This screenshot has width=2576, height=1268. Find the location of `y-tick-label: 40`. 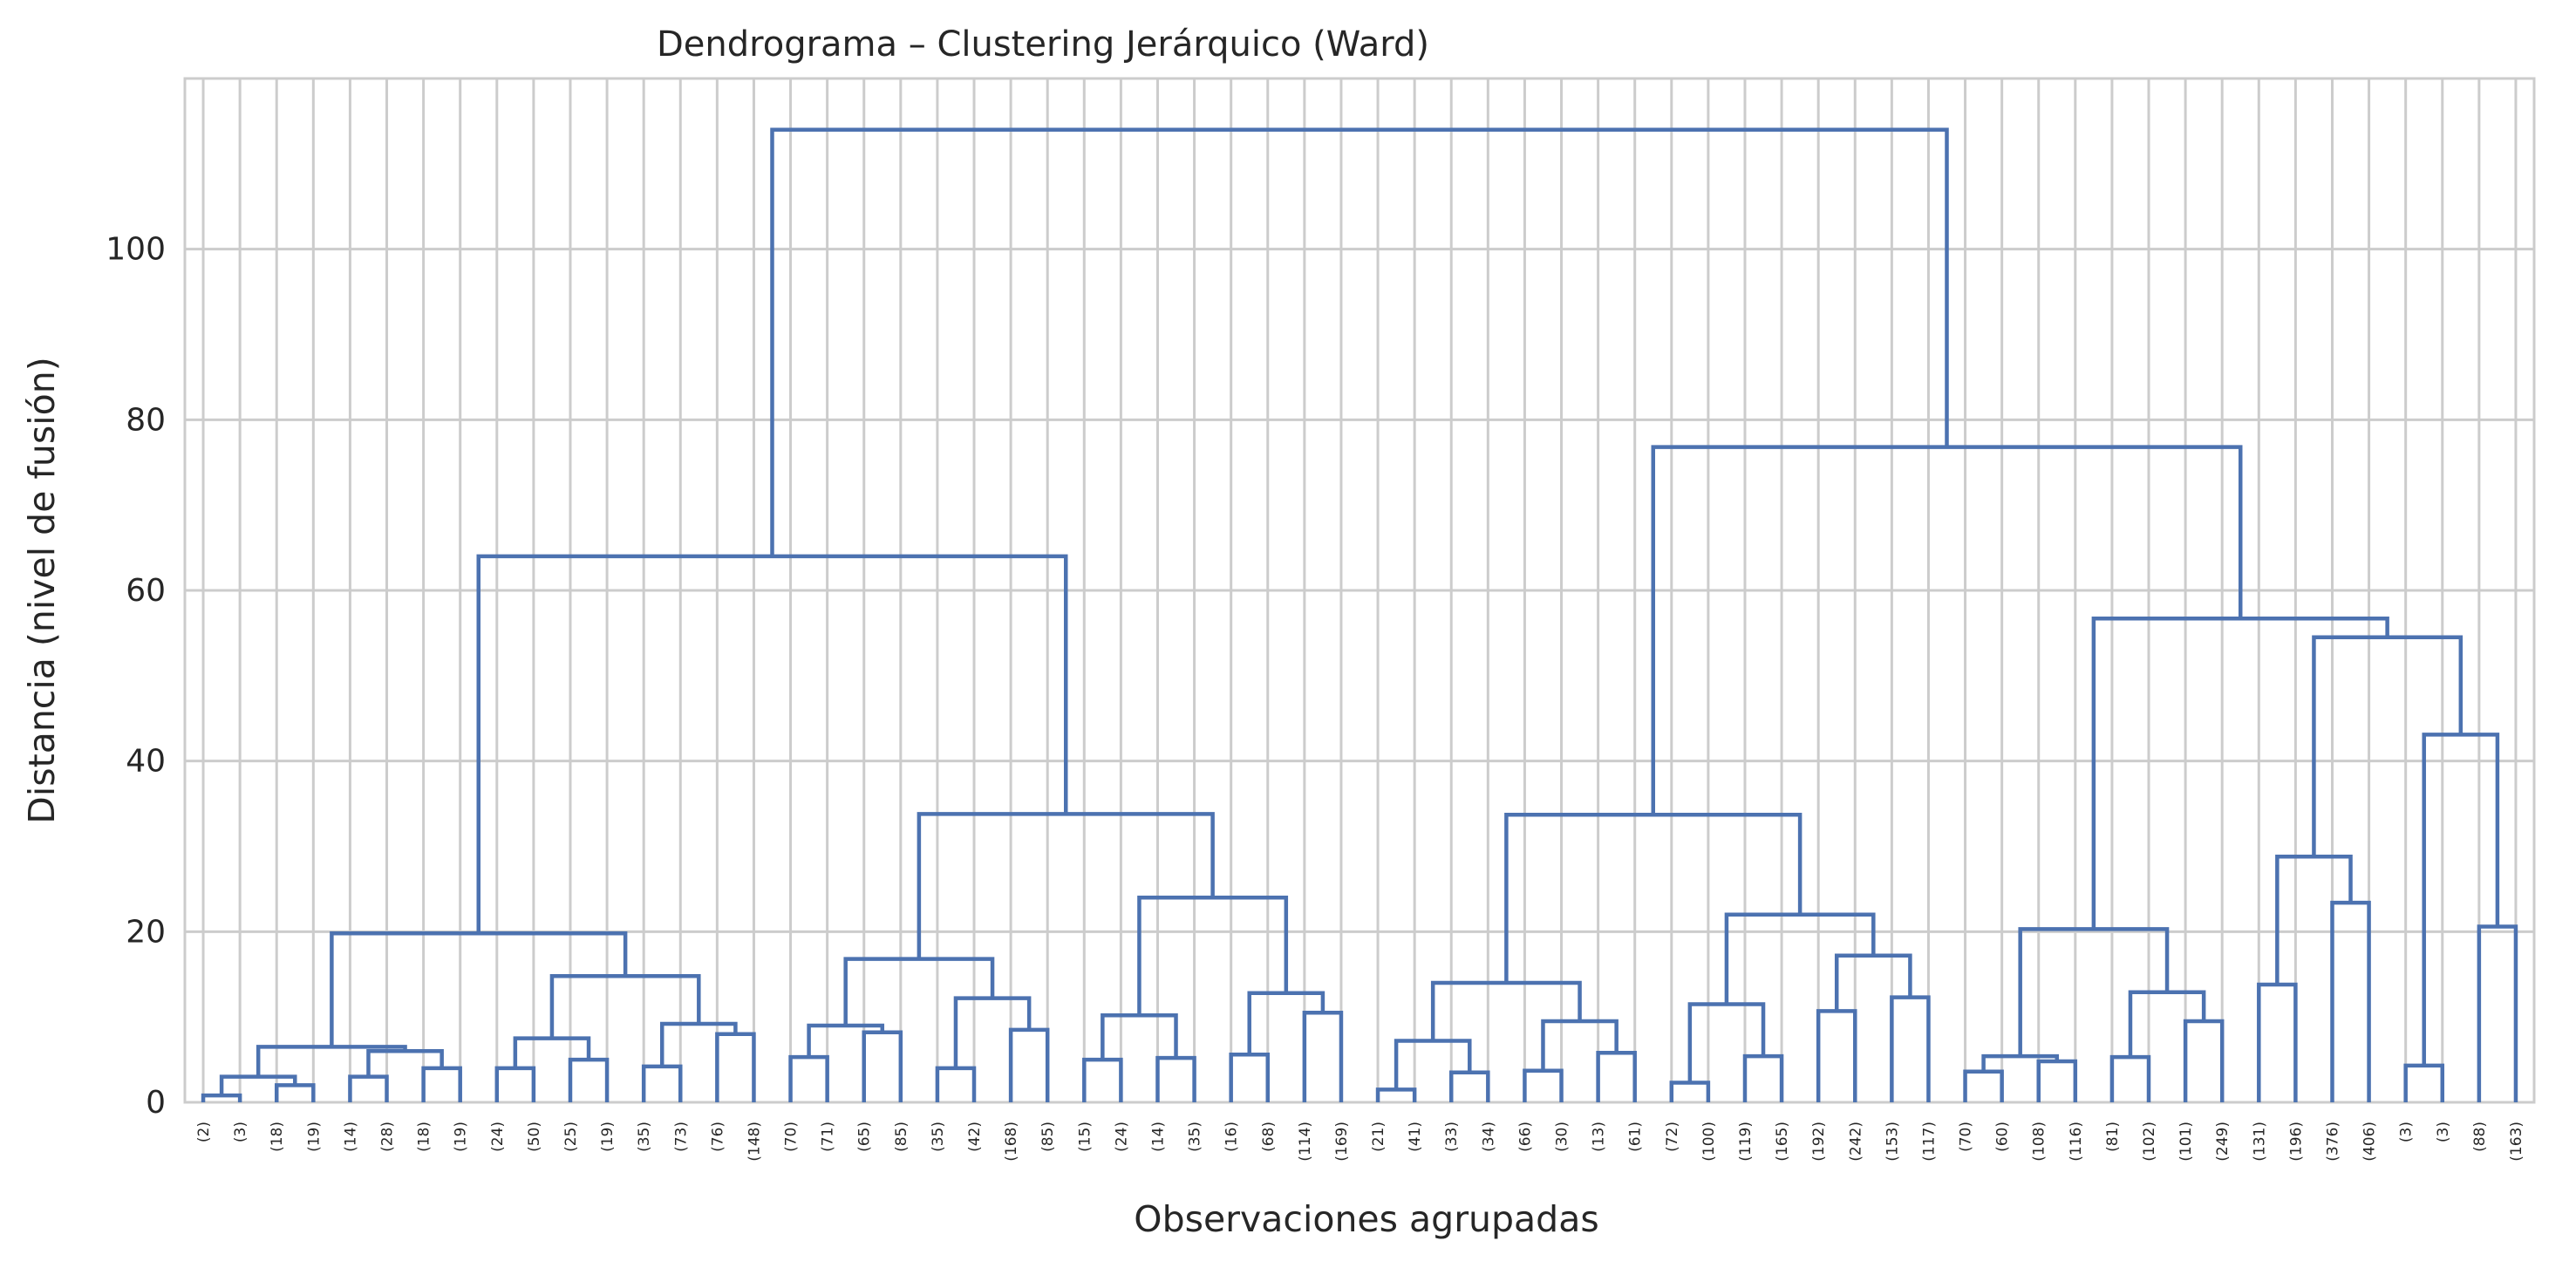

y-tick-label: 40 is located at coordinates (146, 762).